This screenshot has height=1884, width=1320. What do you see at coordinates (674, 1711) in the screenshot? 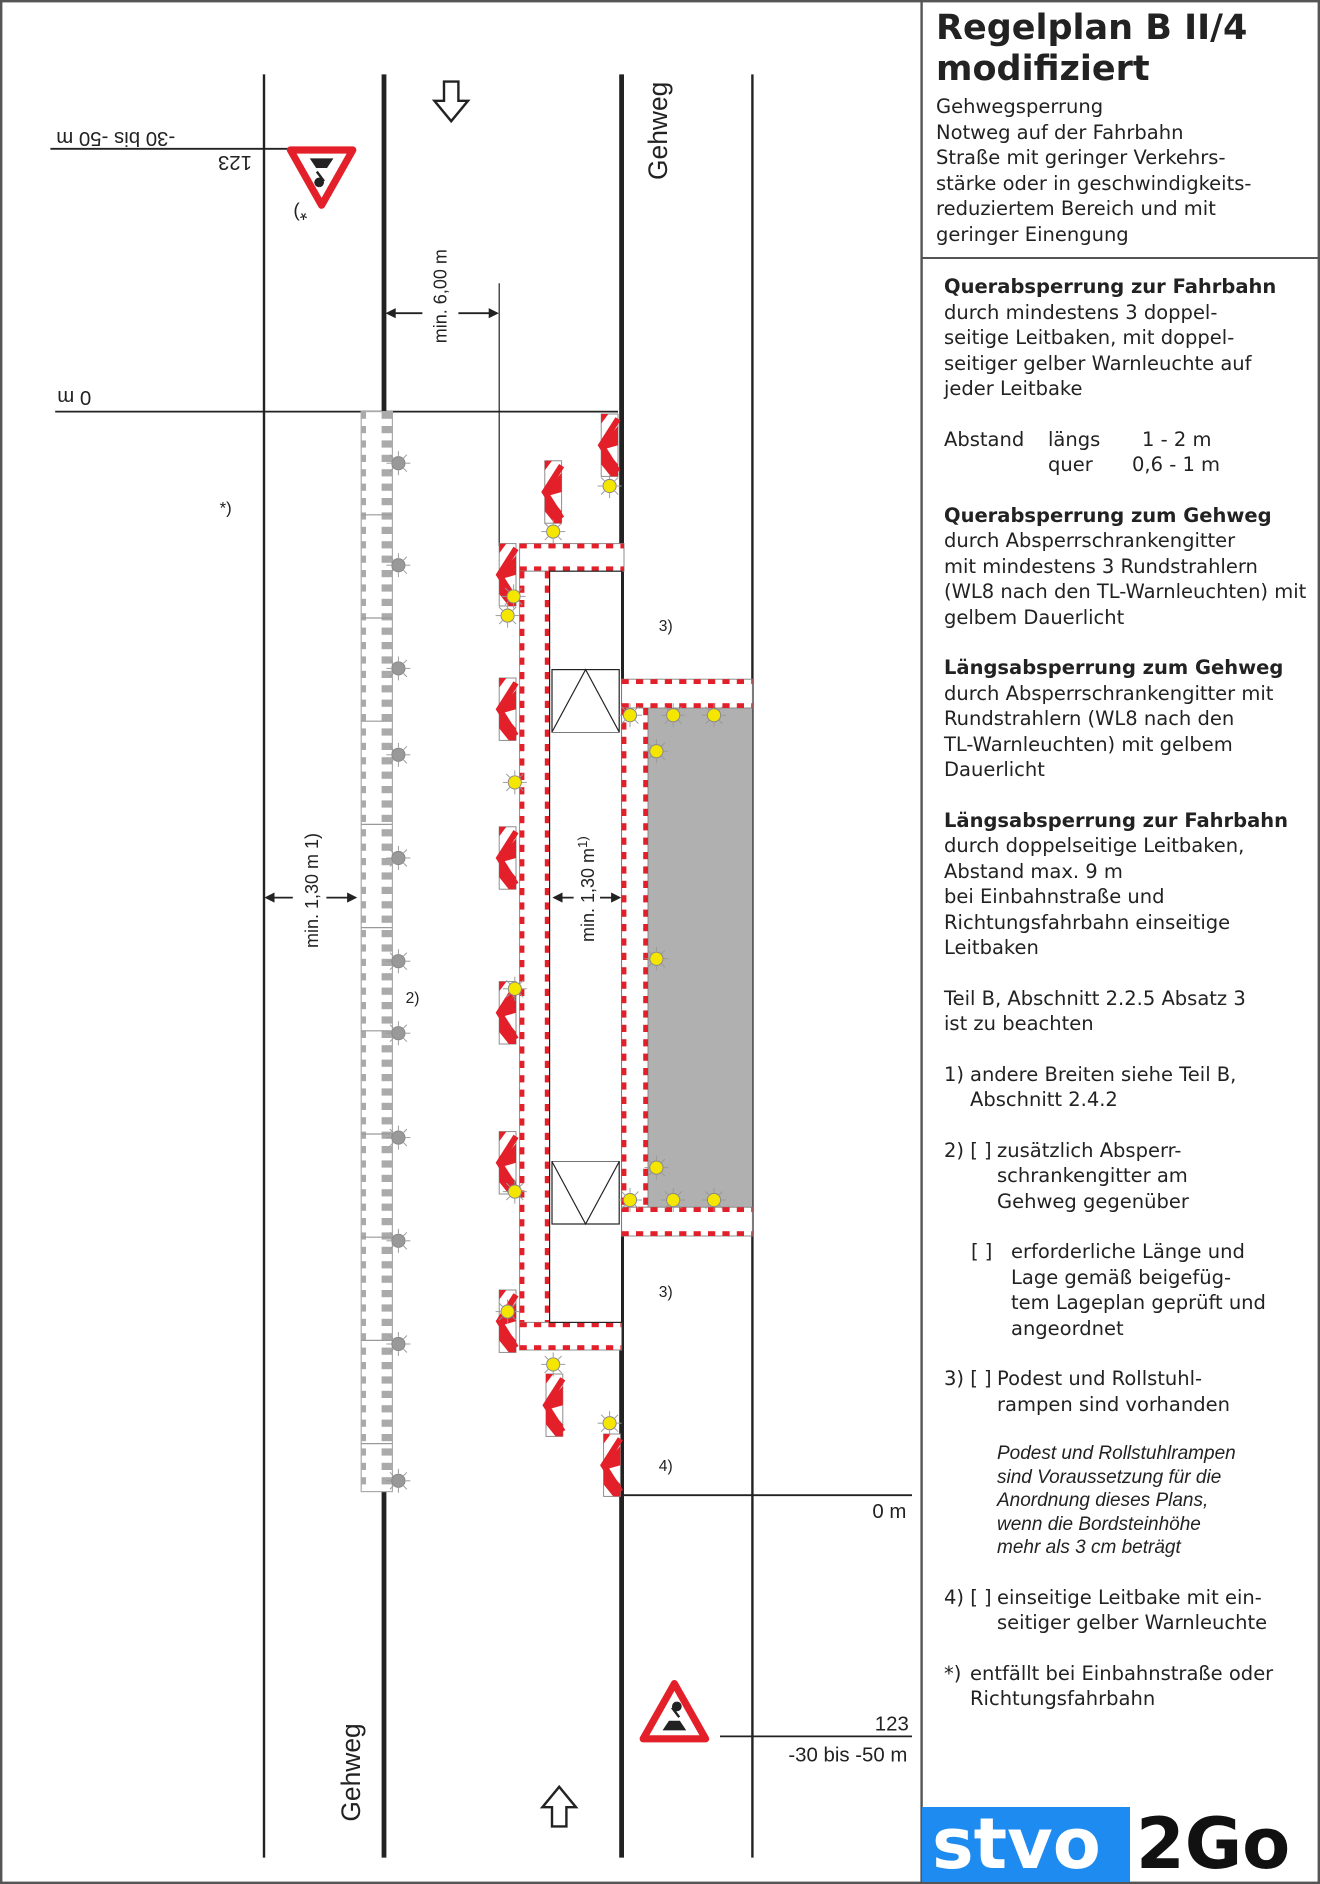
I see `roadworks-sign-icon-bottom` at bounding box center [674, 1711].